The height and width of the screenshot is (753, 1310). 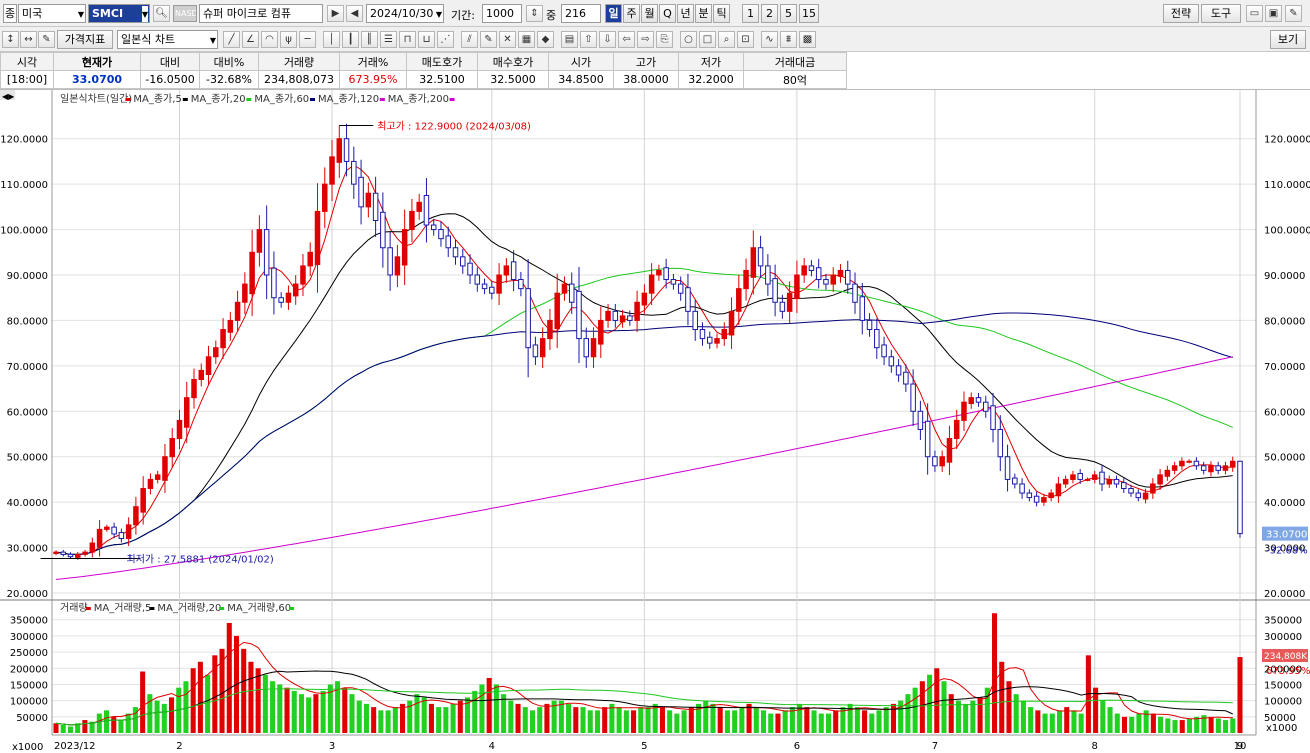 What do you see at coordinates (10, 39) in the screenshot?
I see `vertical-arrow-icon: ↕` at bounding box center [10, 39].